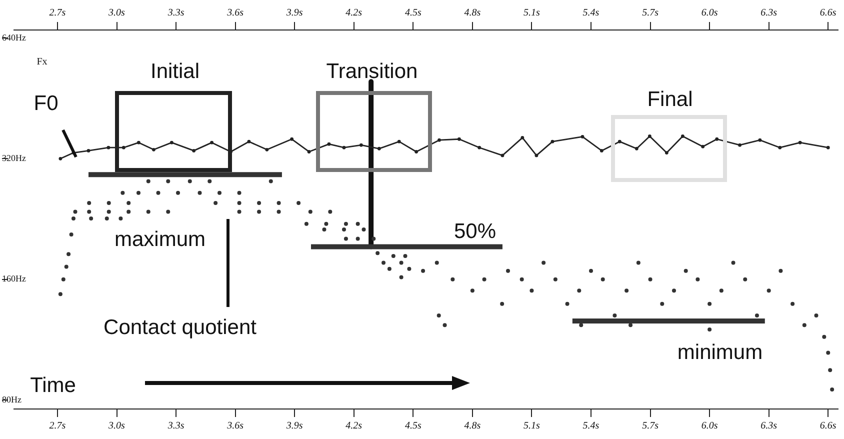  What do you see at coordinates (769, 426) in the screenshot?
I see `x2-tick-label: 6.3s` at bounding box center [769, 426].